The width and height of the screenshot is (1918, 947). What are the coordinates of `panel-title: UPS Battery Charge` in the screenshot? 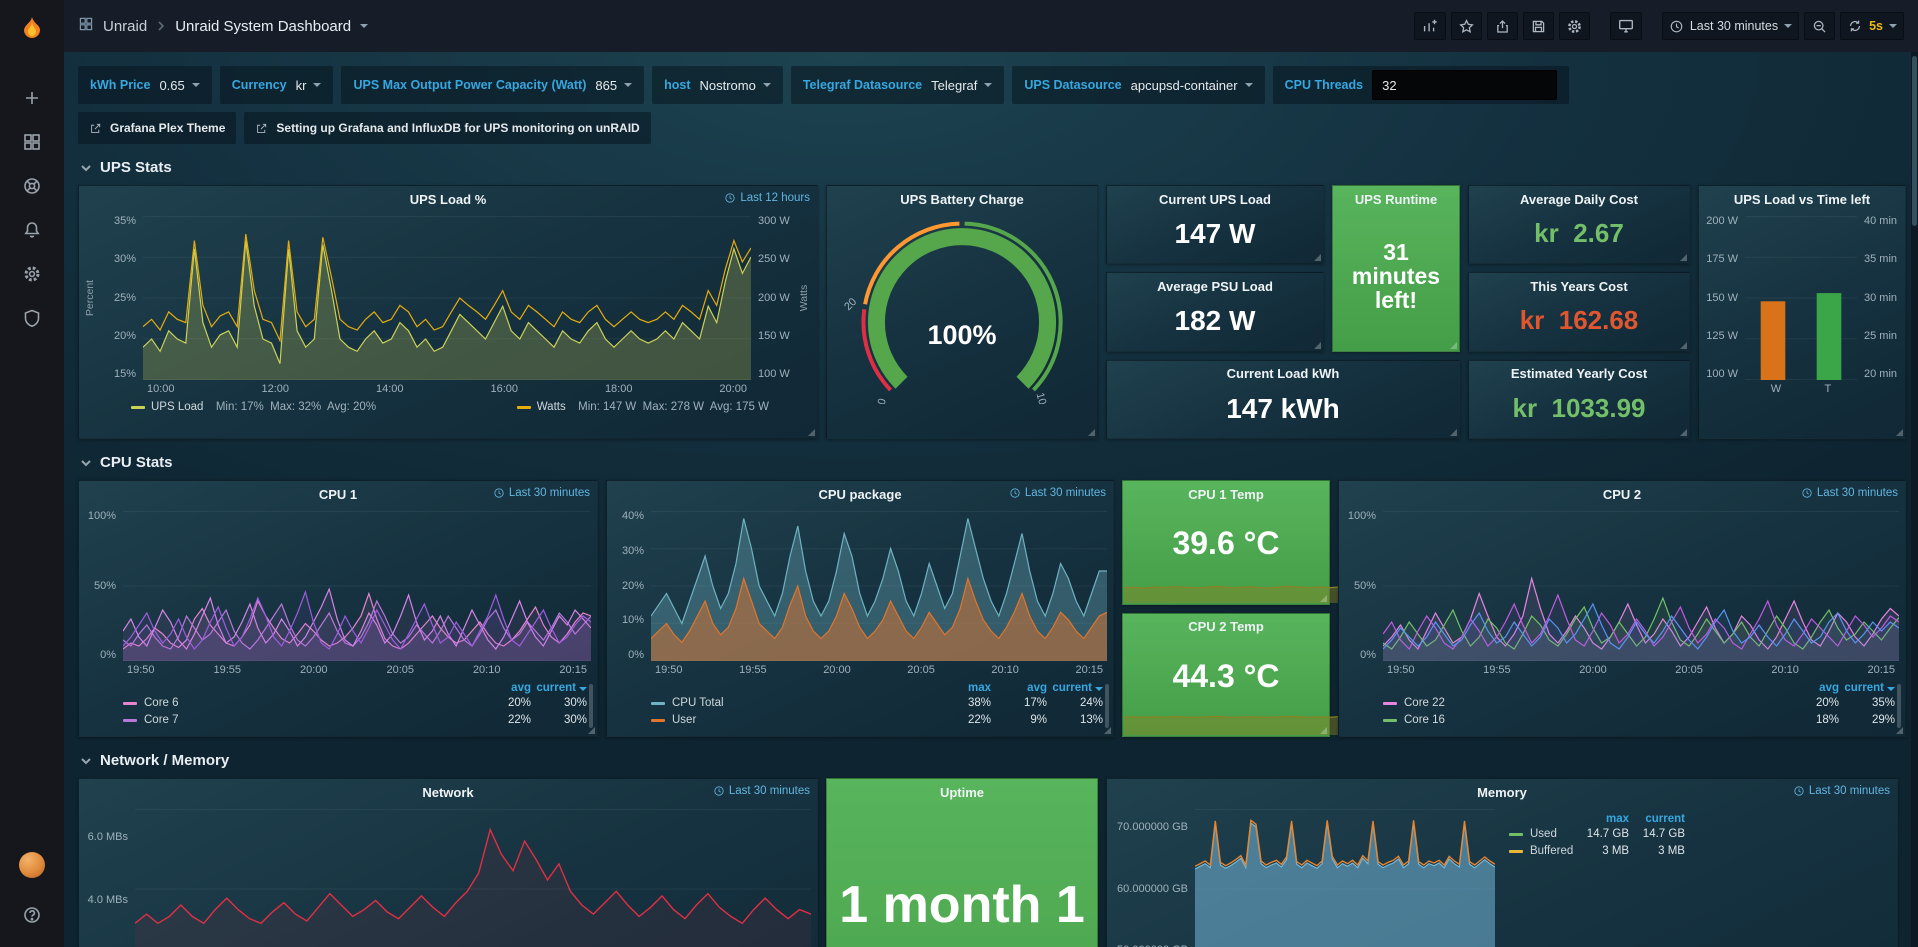 It's located at (962, 199).